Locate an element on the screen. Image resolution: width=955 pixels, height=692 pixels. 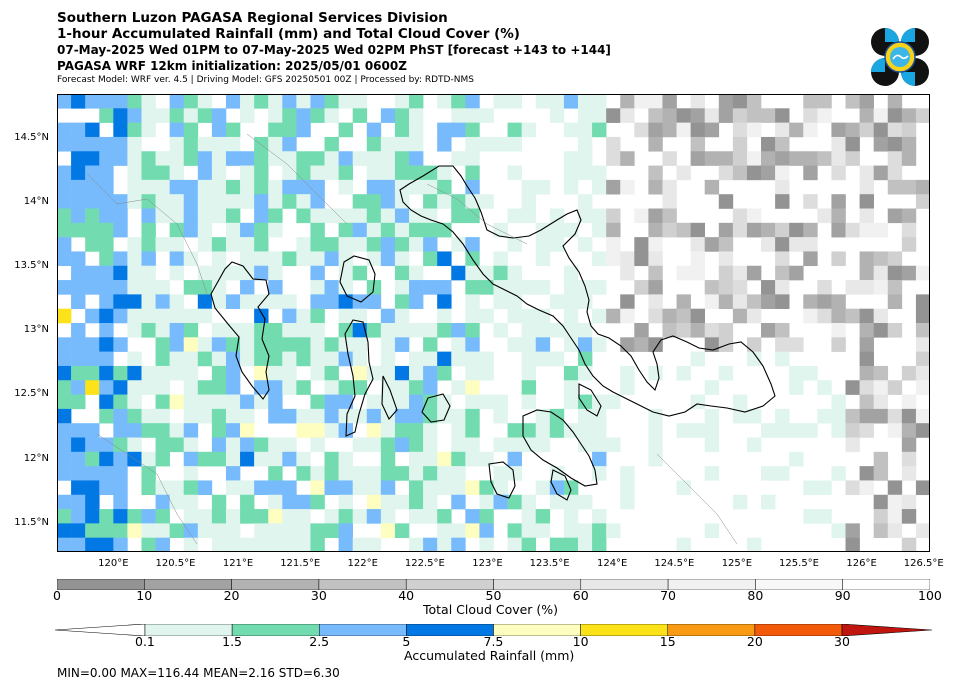
rain-colorbar-segment is located at coordinates (275, 630).